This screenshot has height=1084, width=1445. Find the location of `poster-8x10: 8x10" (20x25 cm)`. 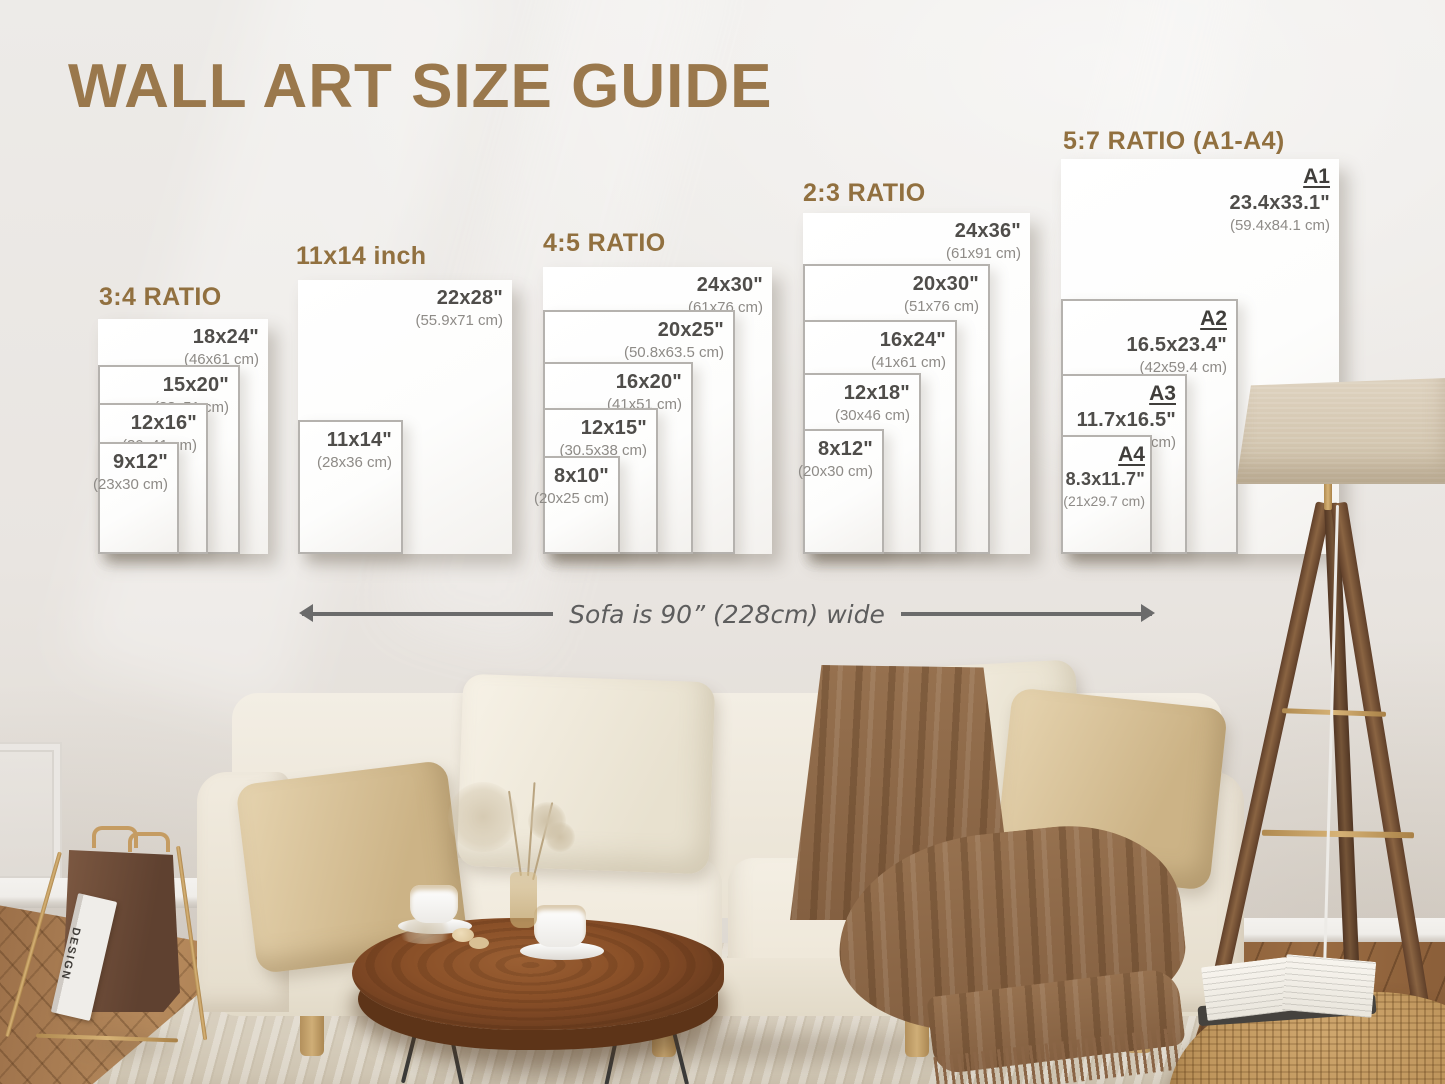

poster-8x10: 8x10" (20x25 cm) is located at coordinates (577, 505).